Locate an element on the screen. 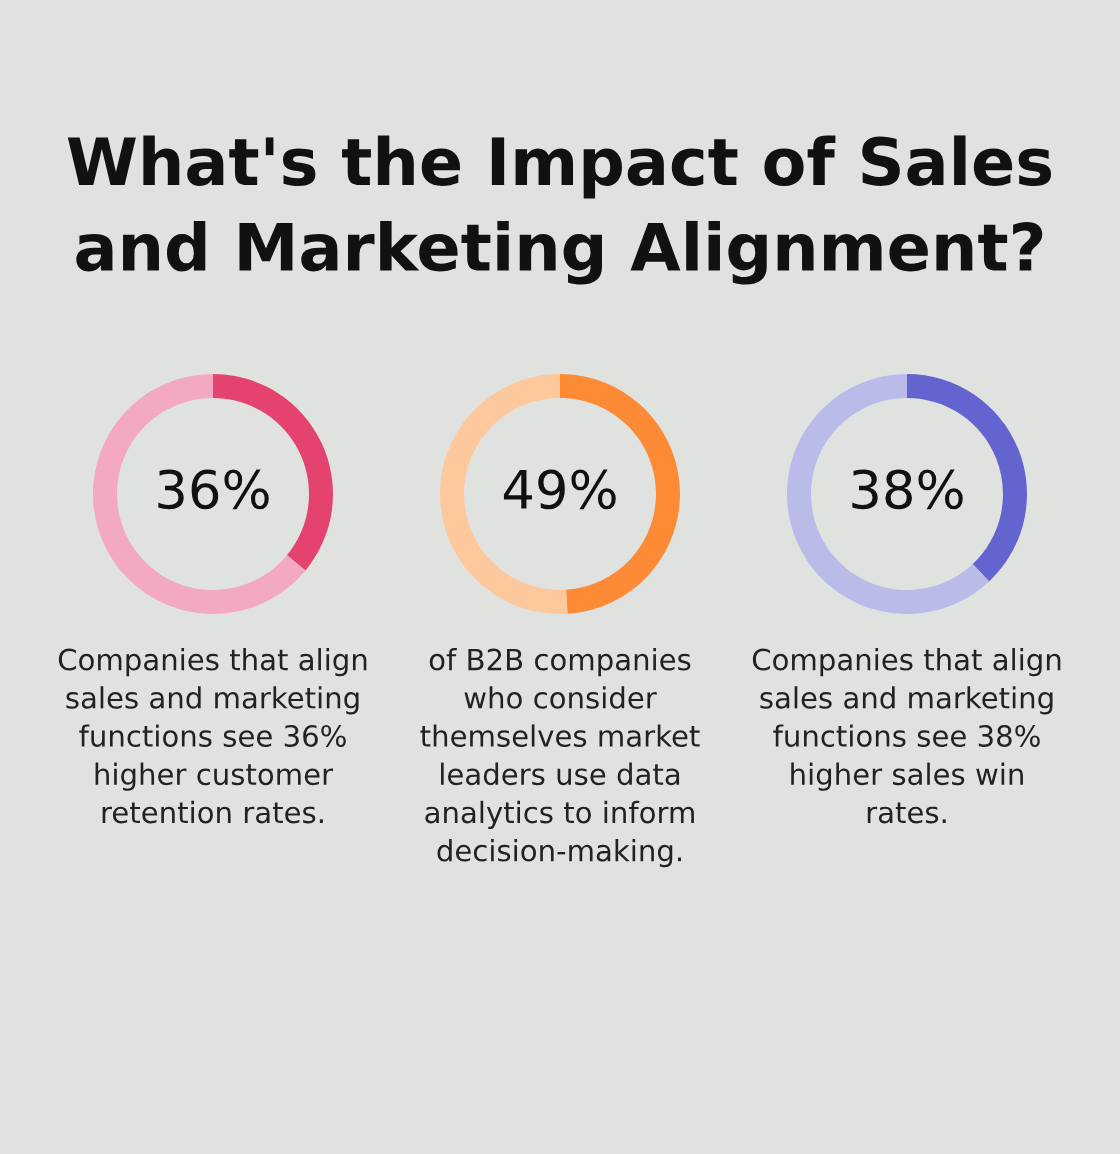 This screenshot has width=1120, height=1154. text: What's the Impact of Sales and Marketing Alignment? is located at coordinates (559, 210).